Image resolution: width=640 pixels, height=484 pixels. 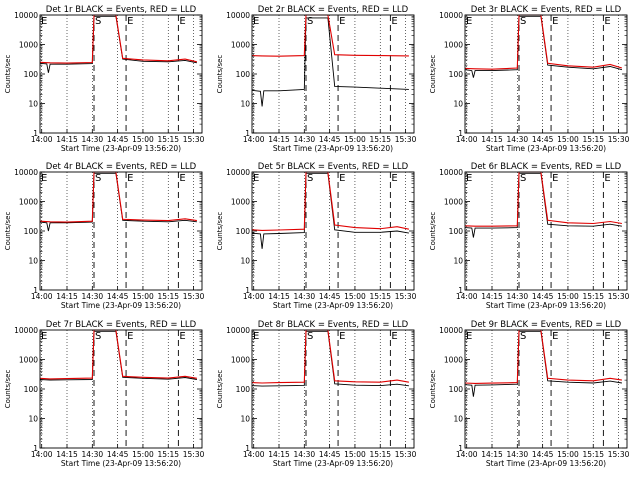 What do you see at coordinates (330, 62) in the screenshot?
I see `events-series-line` at bounding box center [330, 62].